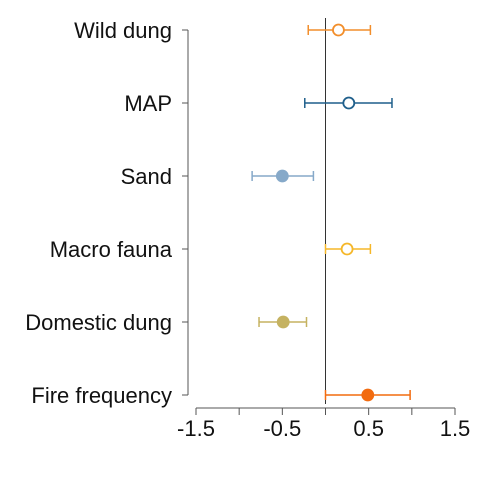 The image size is (480, 480). I want to click on x-tick-label: -0.5, so click(282, 428).